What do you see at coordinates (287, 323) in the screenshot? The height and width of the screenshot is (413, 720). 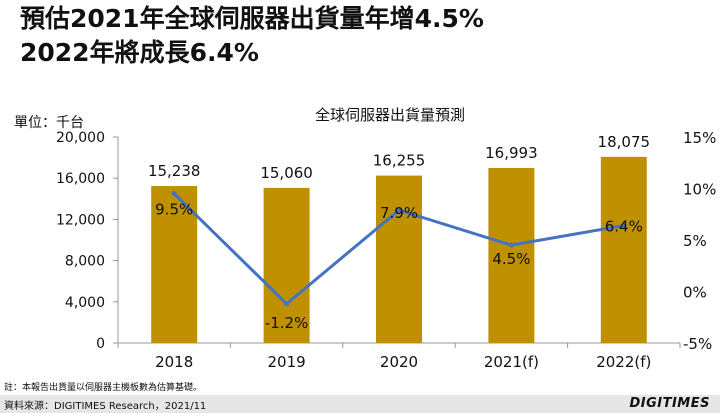 I see `growth-value-label: -1.2%` at bounding box center [287, 323].